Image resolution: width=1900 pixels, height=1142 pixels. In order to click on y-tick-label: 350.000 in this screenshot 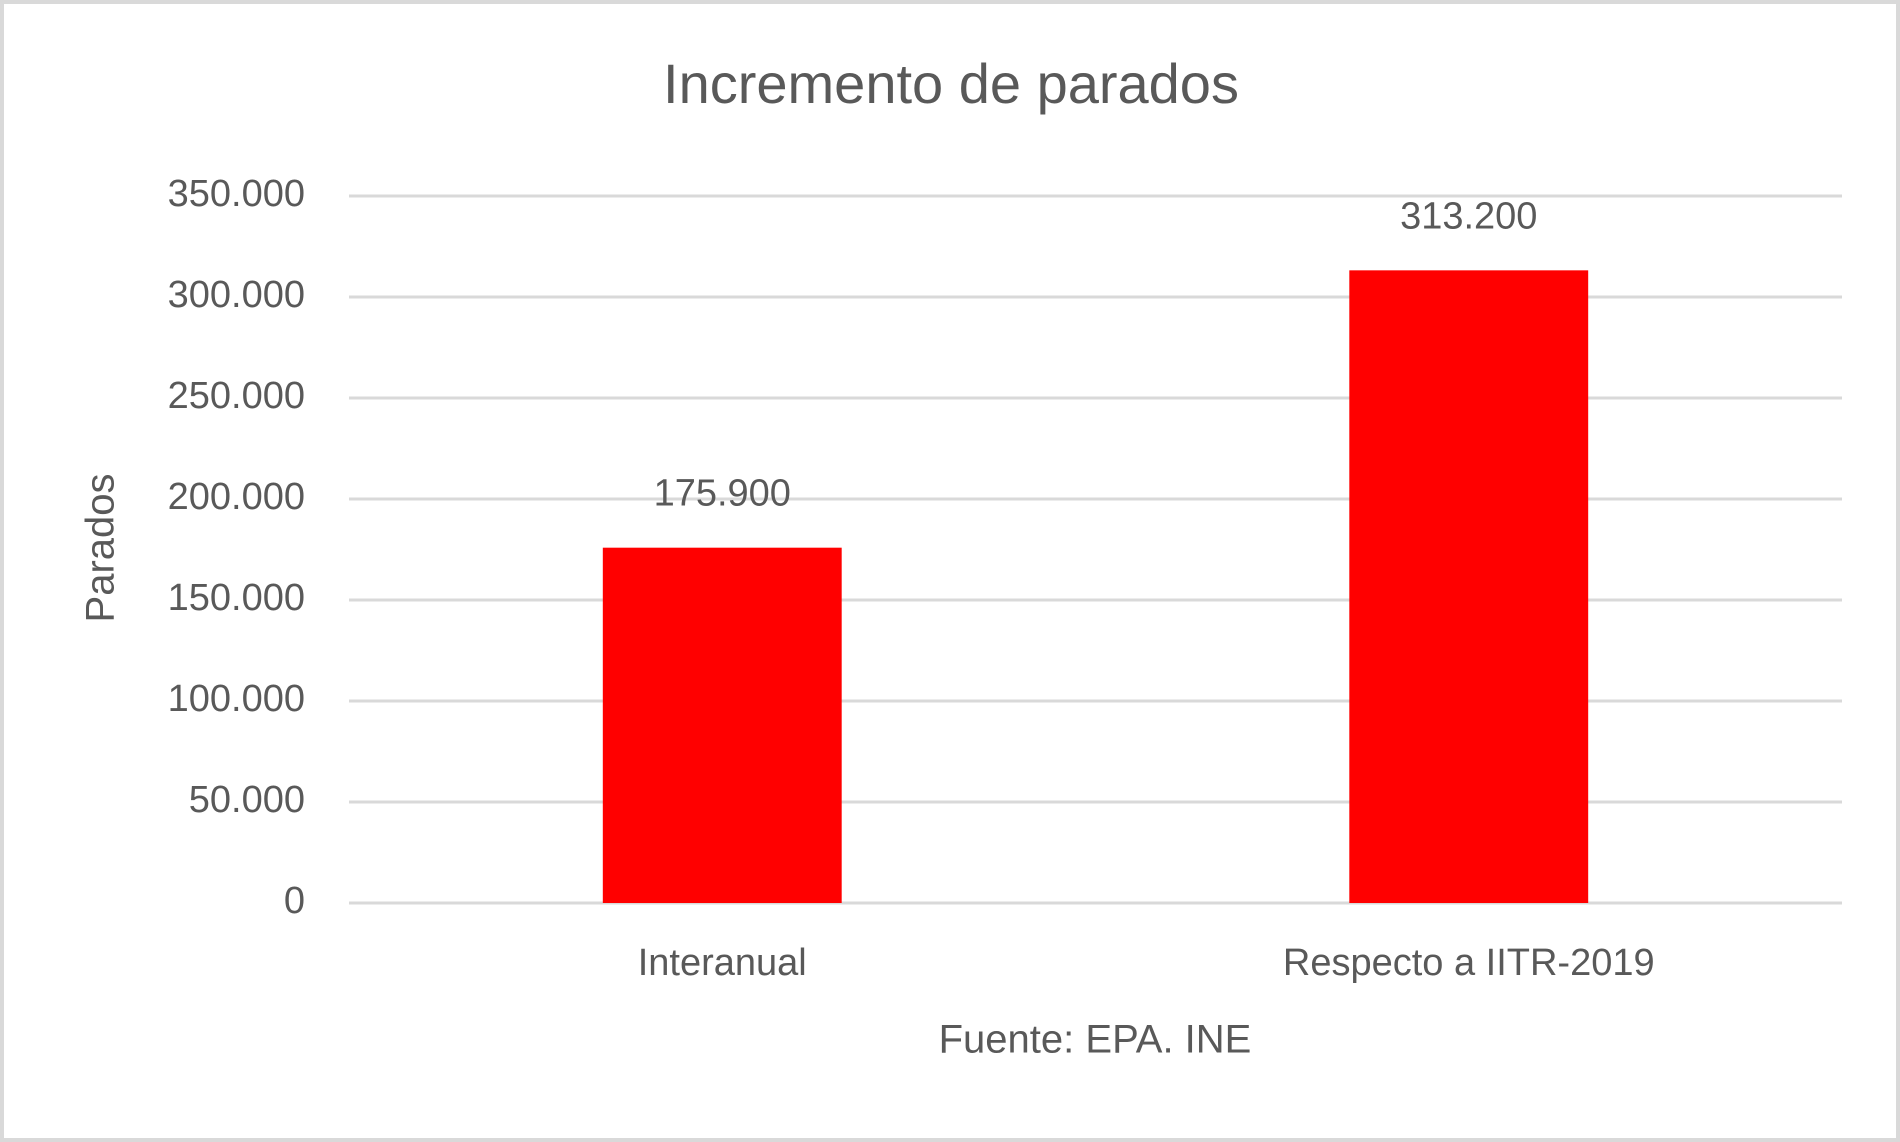, I will do `click(236, 194)`.